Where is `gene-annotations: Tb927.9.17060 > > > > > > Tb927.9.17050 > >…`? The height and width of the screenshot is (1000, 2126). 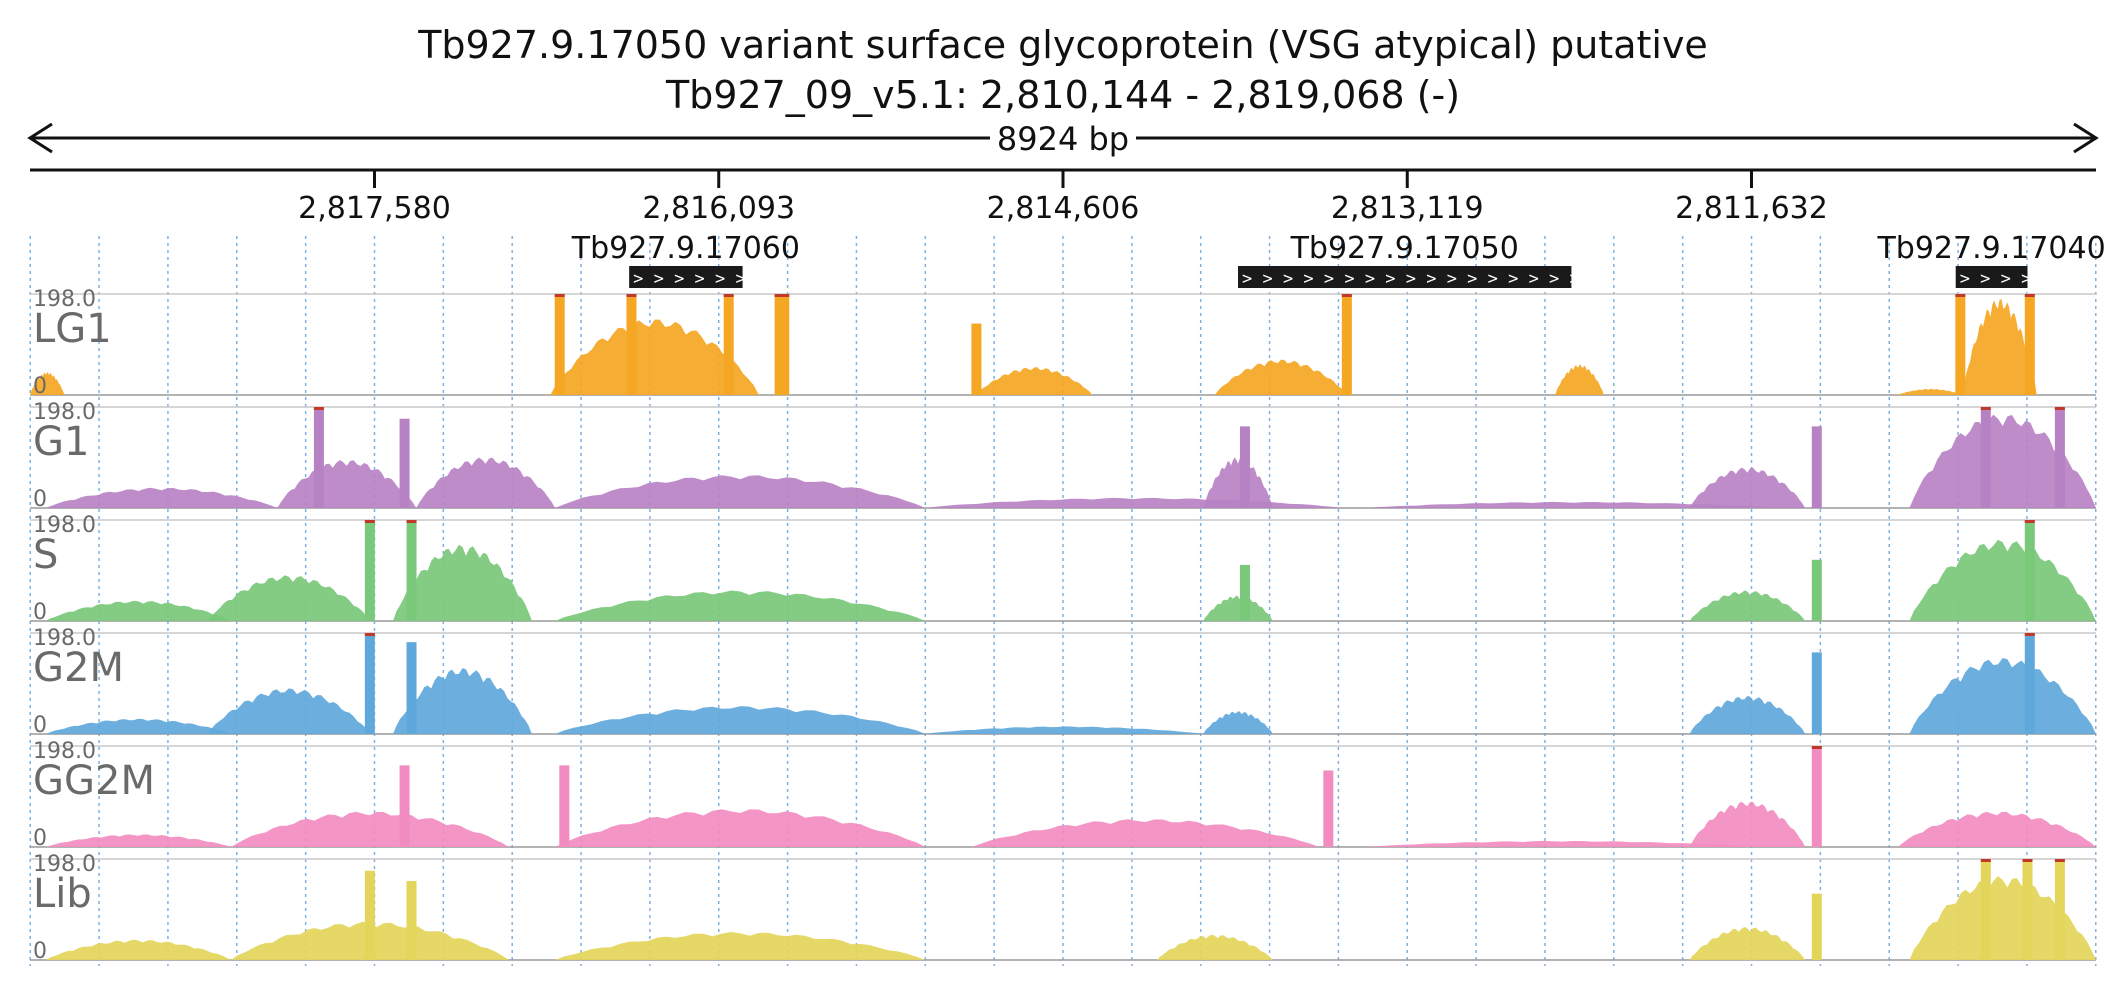
gene-annotations: Tb927.9.17060 > > > > > > Tb927.9.17050 > >… is located at coordinates (1338, 260).